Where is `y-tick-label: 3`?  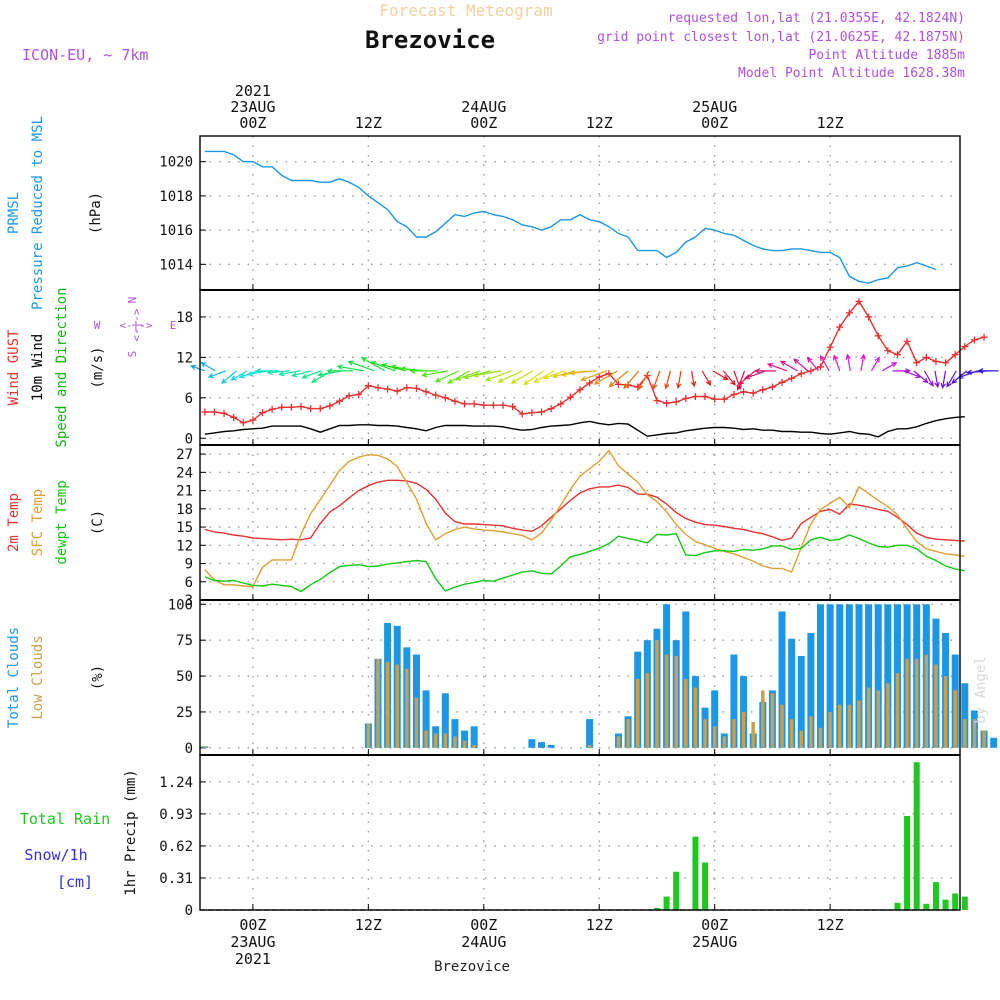 y-tick-label: 3 is located at coordinates (189, 601).